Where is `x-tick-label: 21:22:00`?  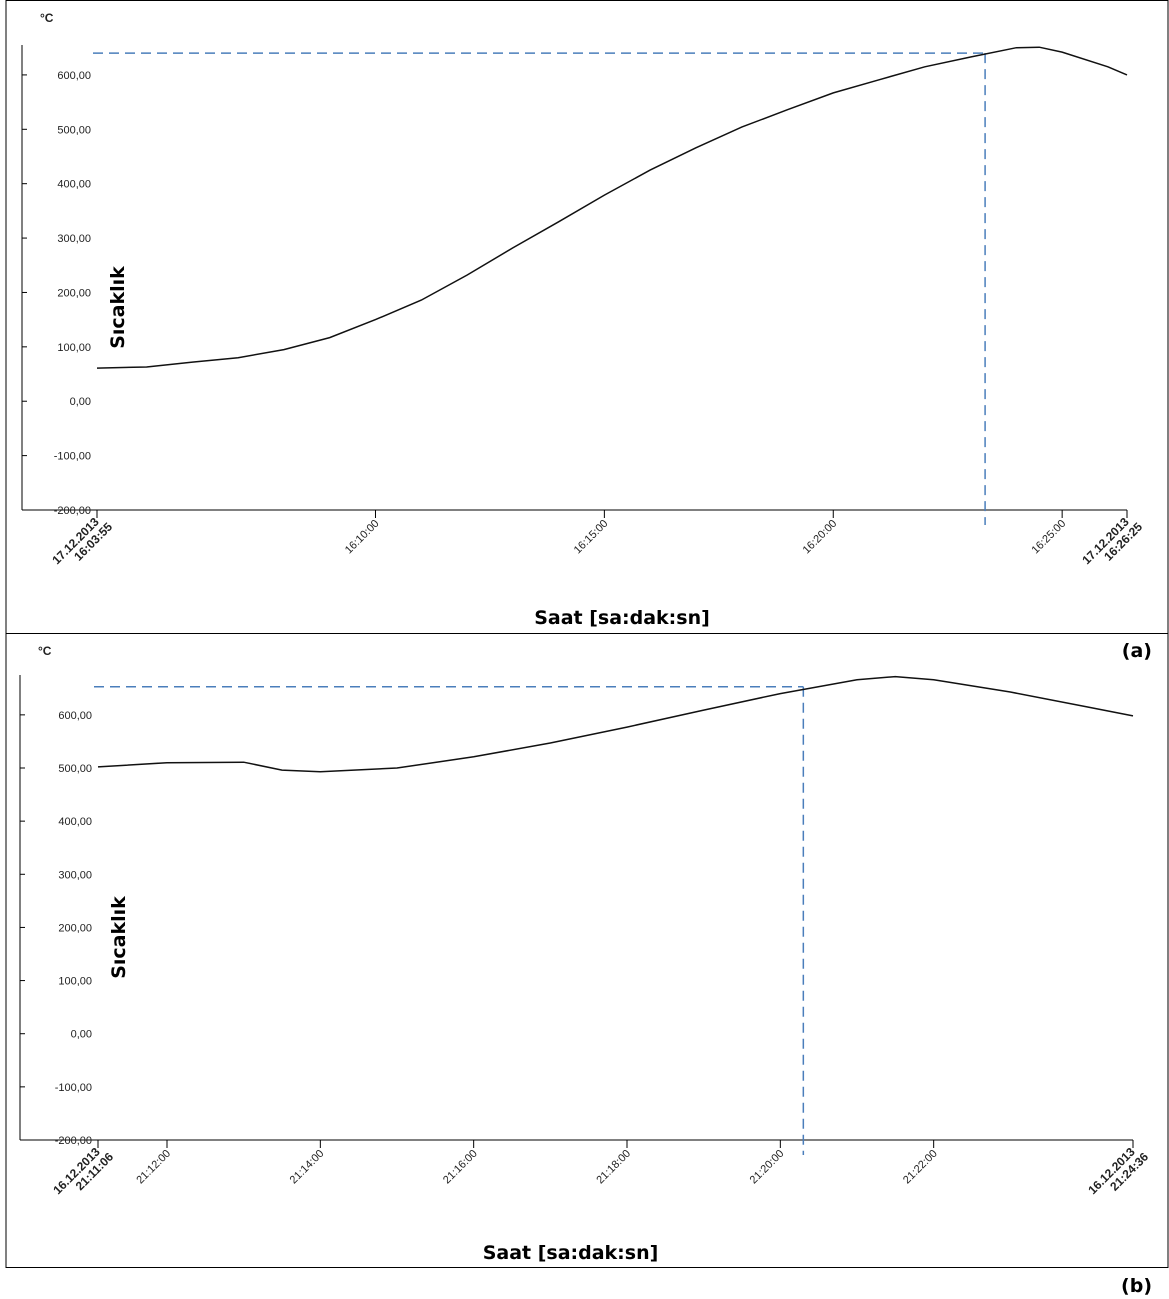
x-tick-label: 21:22:00 is located at coordinates (920, 1167).